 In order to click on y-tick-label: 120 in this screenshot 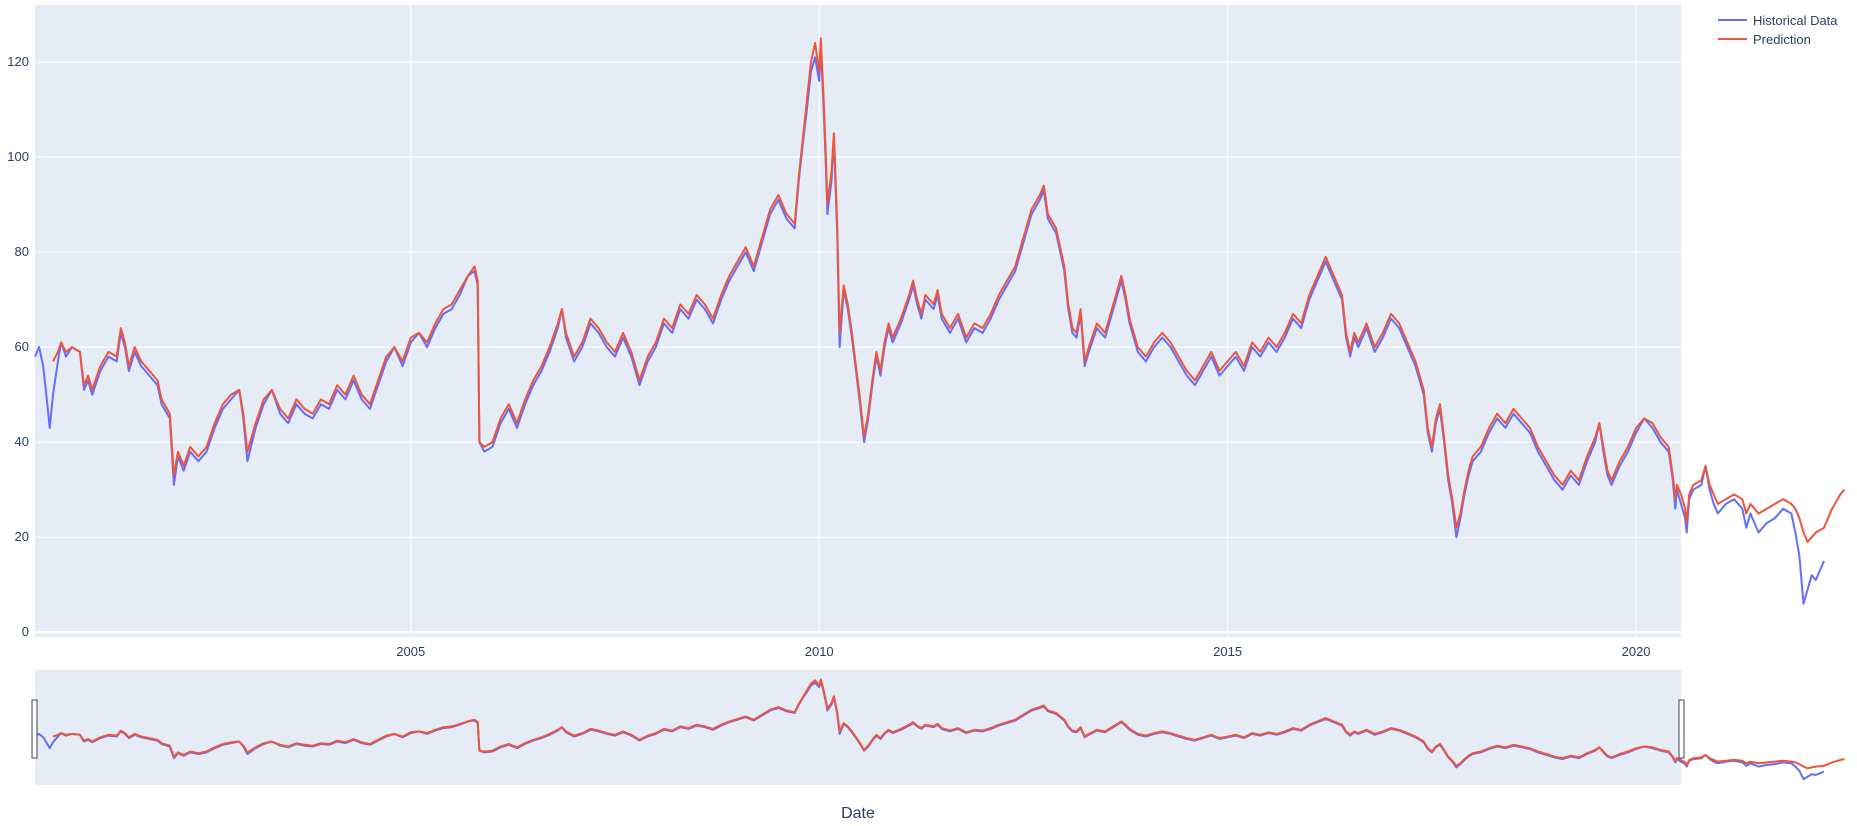, I will do `click(18, 61)`.